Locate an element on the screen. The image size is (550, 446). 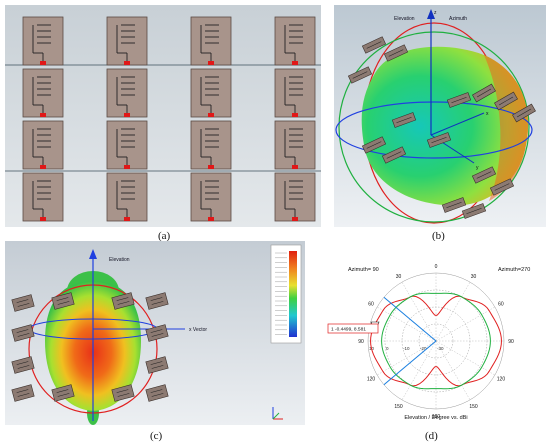
caption-c: (c) is located at coordinates (156, 436).